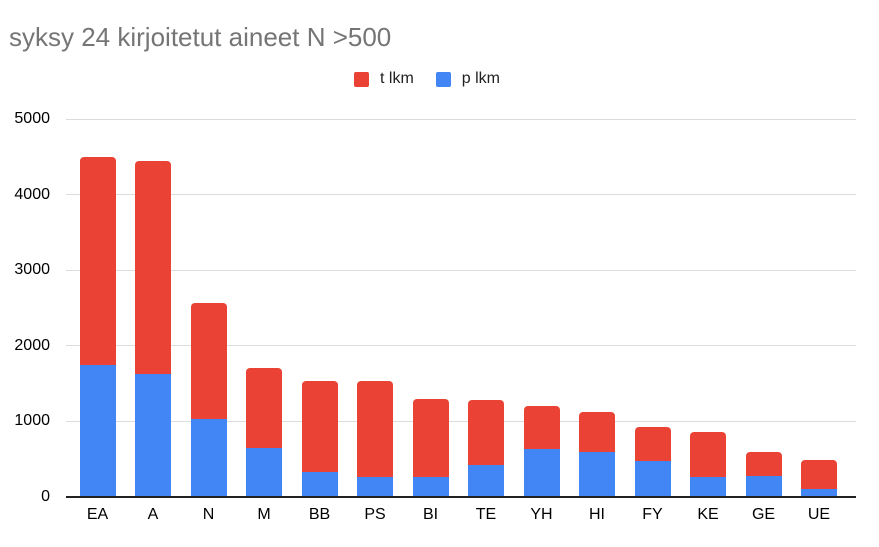 The height and width of the screenshot is (547, 879). I want to click on bar-segment-p-lkm-HI, so click(597, 474).